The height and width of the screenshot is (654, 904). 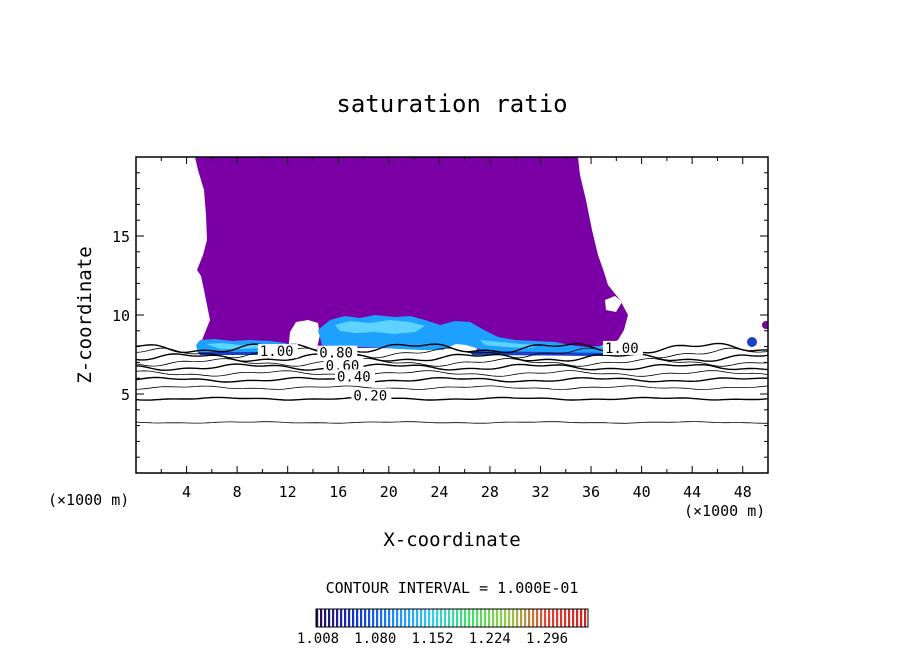 I want to click on cloud-gap-right, so click(x=613, y=304).